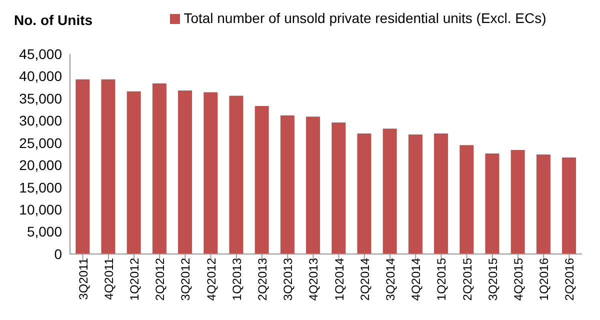 The height and width of the screenshot is (320, 600). Describe the element at coordinates (365, 18) in the screenshot. I see `legend-label: Total number of unsold private residential units (Excl. ECs)` at that location.